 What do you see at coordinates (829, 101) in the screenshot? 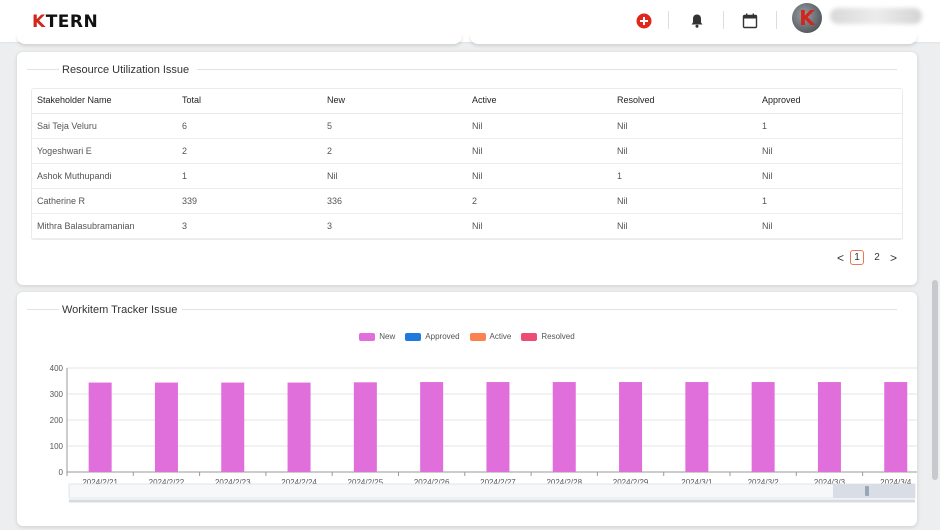
I see `column-header: Approved` at bounding box center [829, 101].